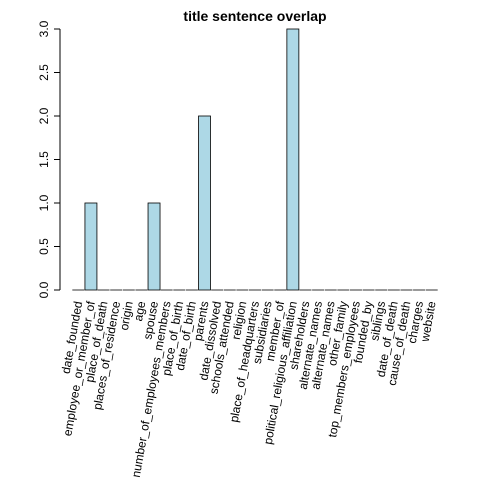 This screenshot has width=480, height=480. Describe the element at coordinates (44, 28) in the screenshot. I see `y-tick-label: 3.0` at that location.